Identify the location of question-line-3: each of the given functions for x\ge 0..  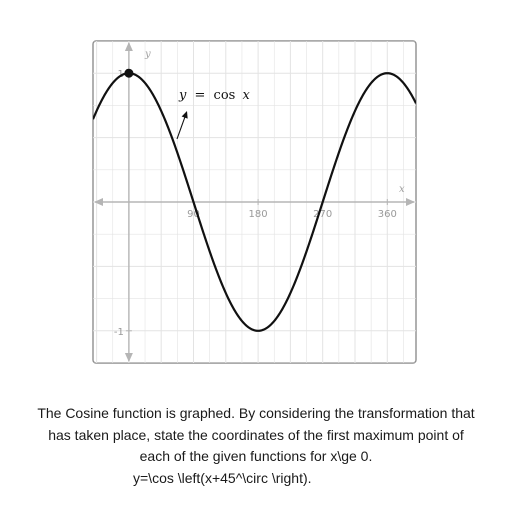
(256, 456).